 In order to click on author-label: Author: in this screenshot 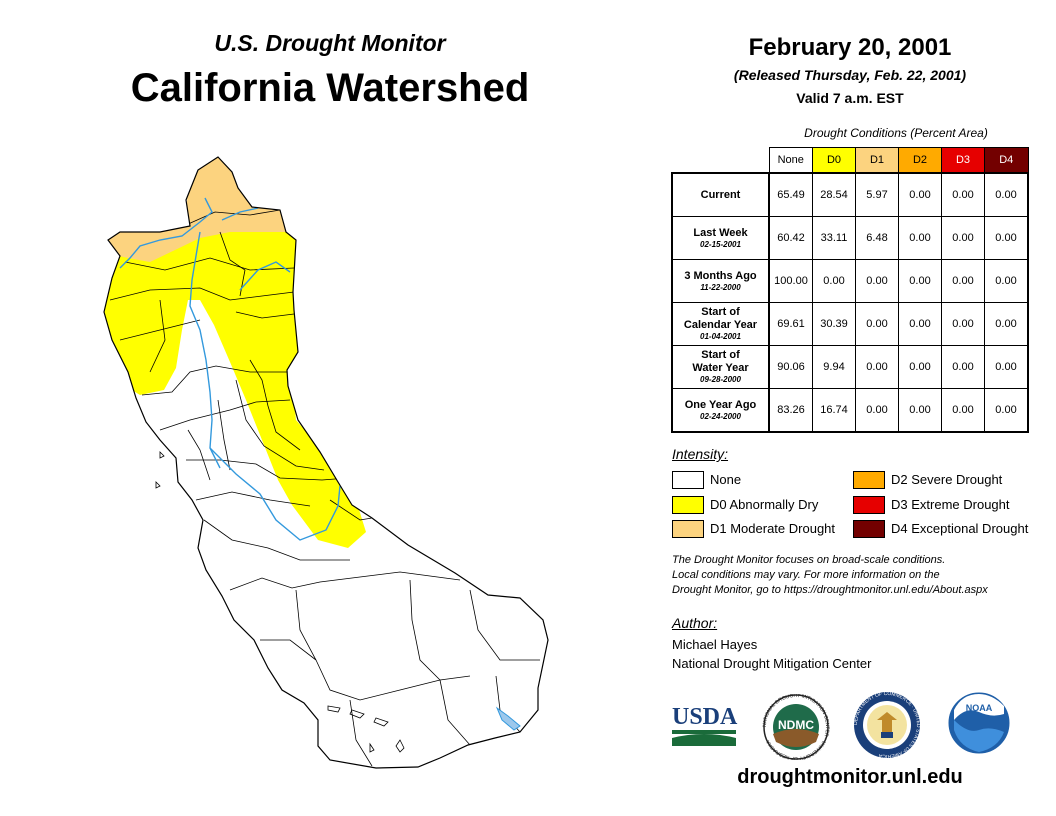, I will do `click(695, 623)`.